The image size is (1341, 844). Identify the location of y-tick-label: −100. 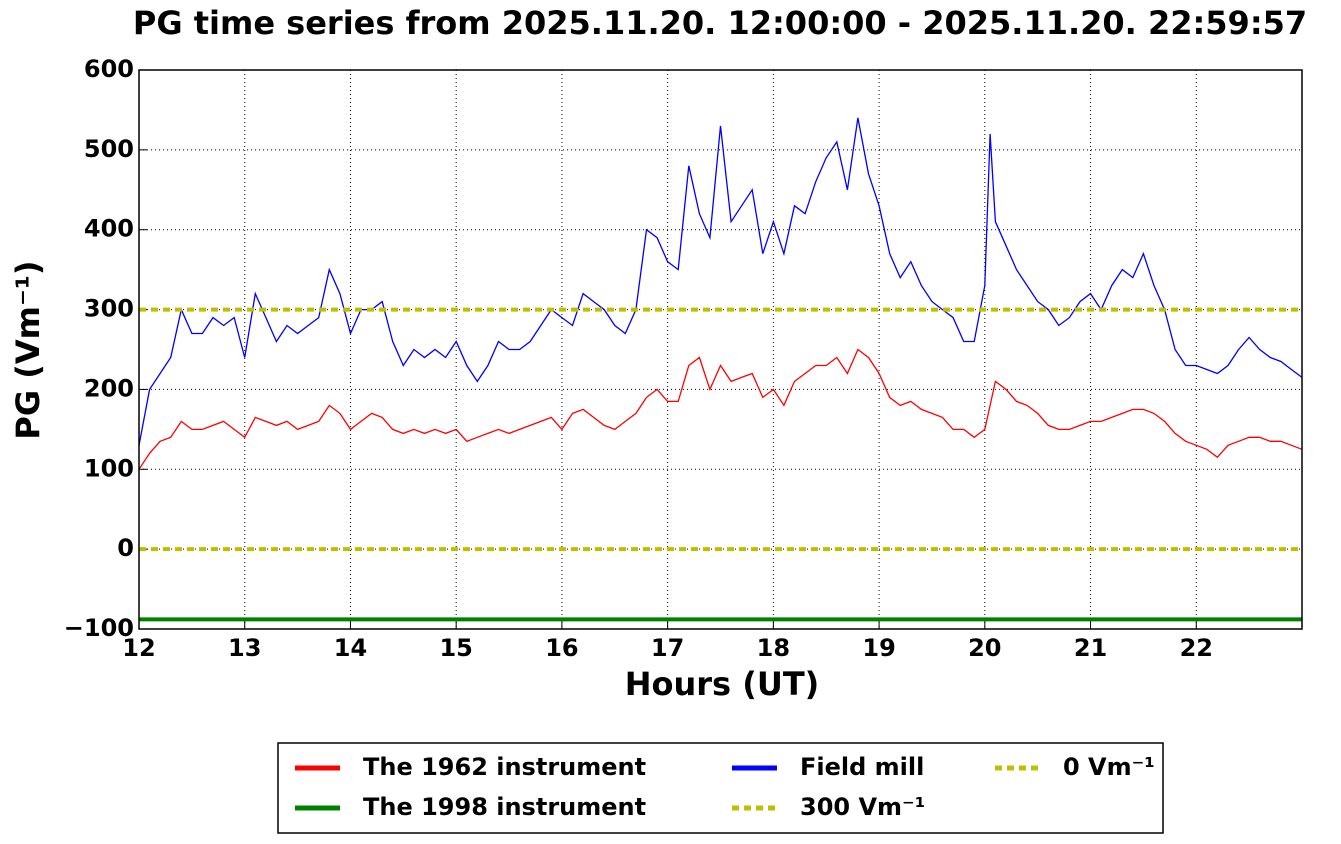
(99, 628).